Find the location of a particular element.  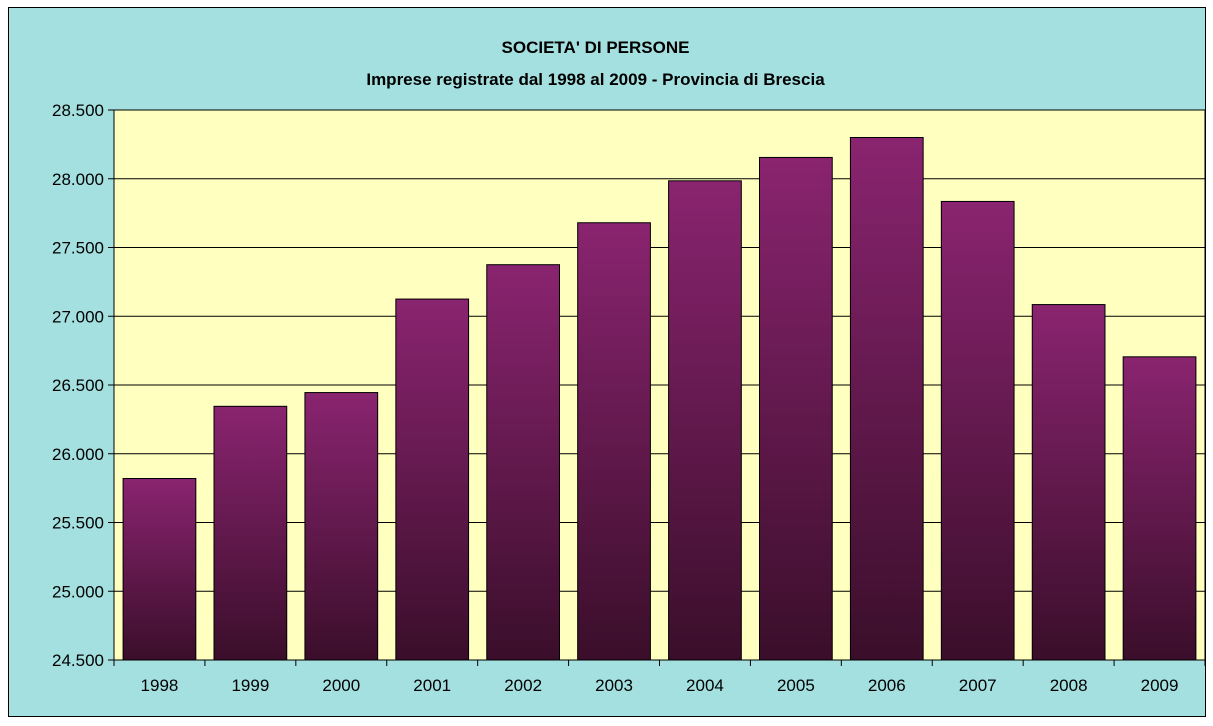

y-tick-label: 26.000 is located at coordinates (78, 454).